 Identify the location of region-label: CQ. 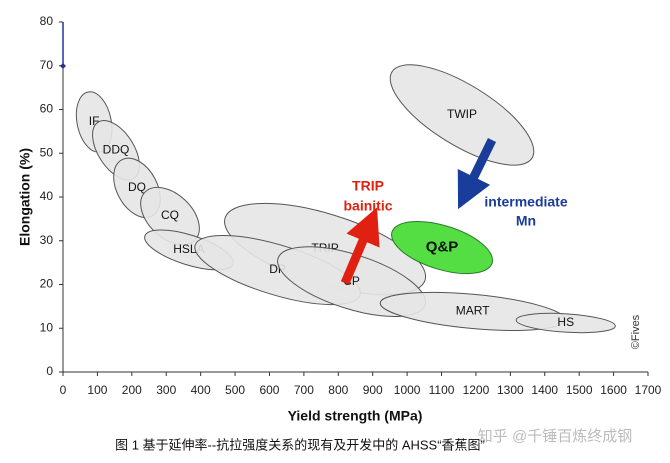
(170, 215).